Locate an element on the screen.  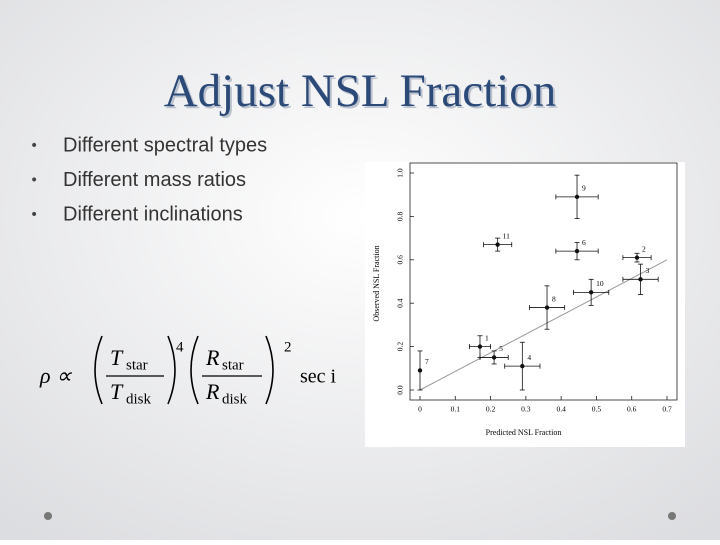
bullet-text: Different mass ratios is located at coordinates (154, 180).